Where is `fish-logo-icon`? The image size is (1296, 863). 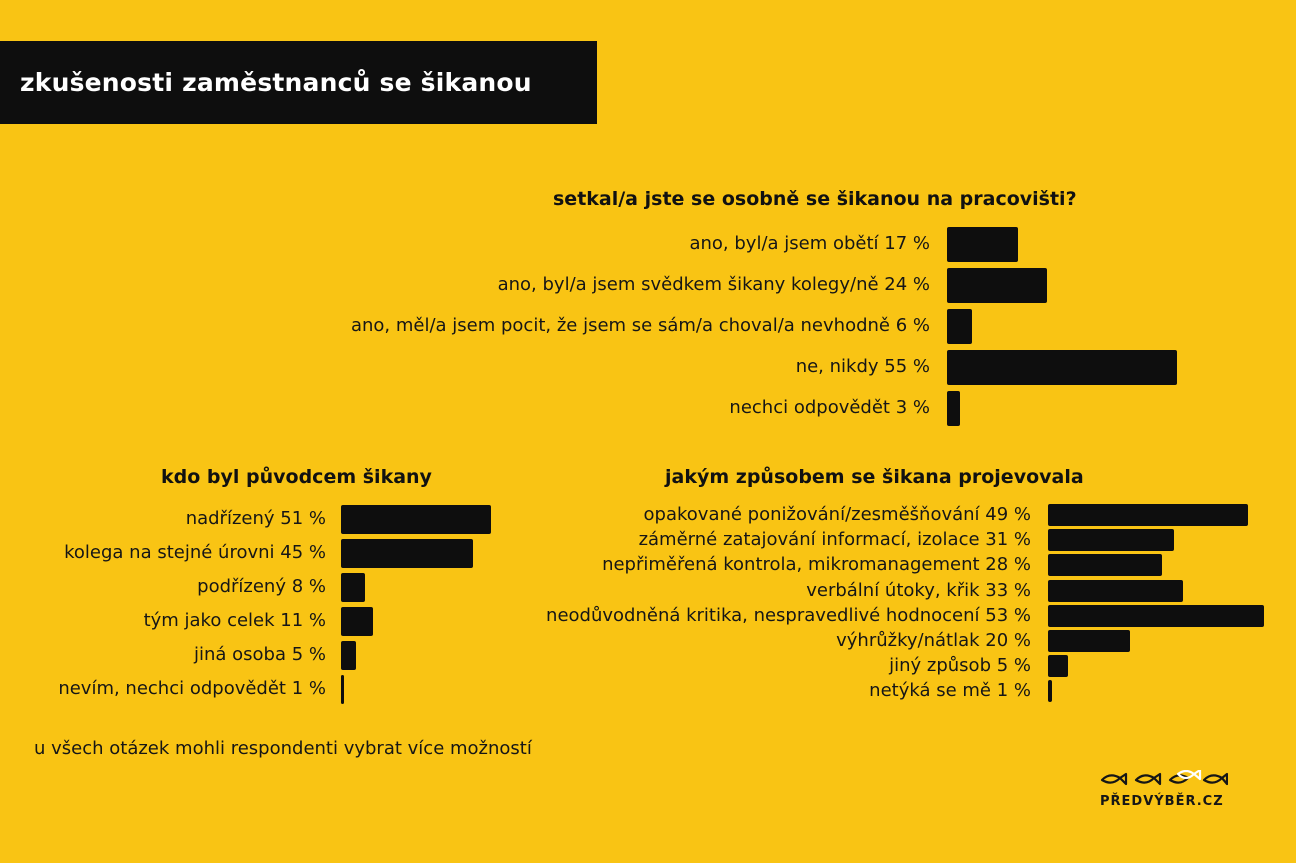 fish-logo-icon is located at coordinates (1164, 778).